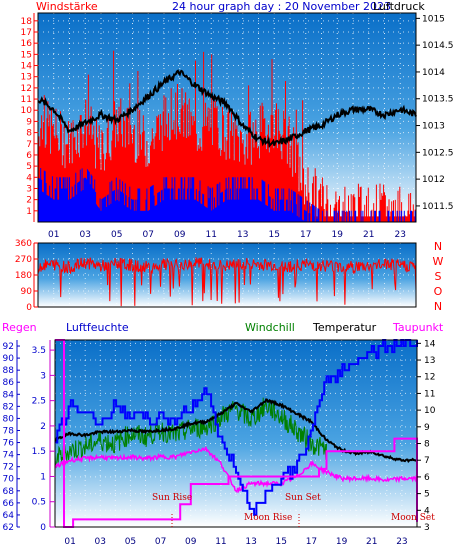  What do you see at coordinates (9, 371) in the screenshot?
I see `humidity-tick-label: 88` at bounding box center [9, 371].